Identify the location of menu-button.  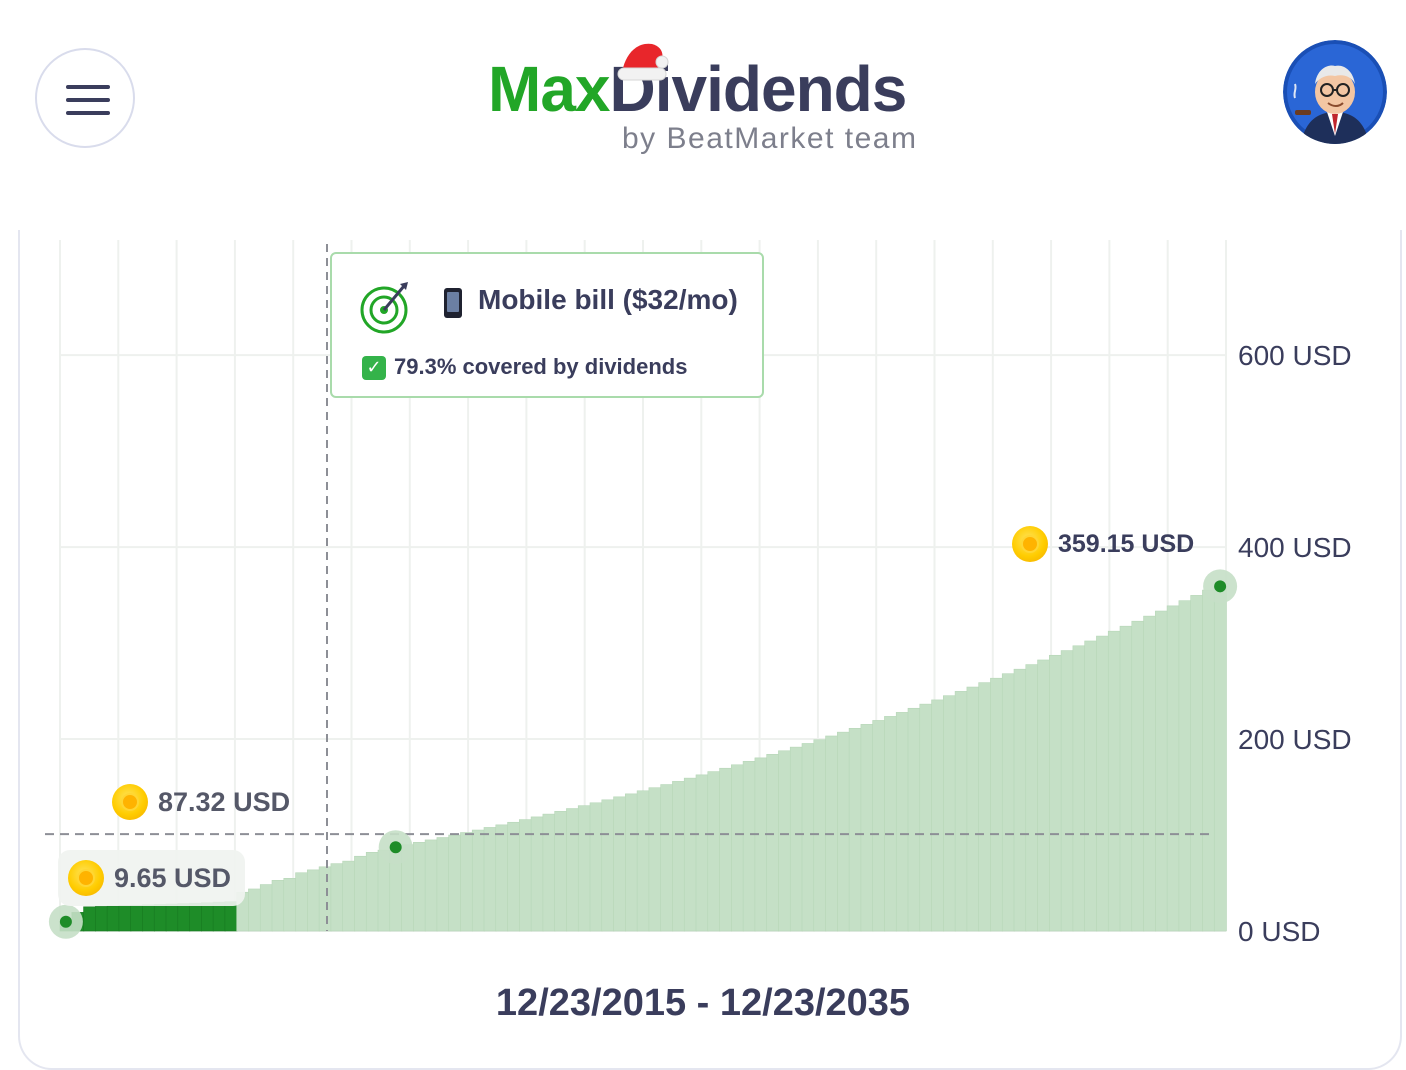
(85, 98).